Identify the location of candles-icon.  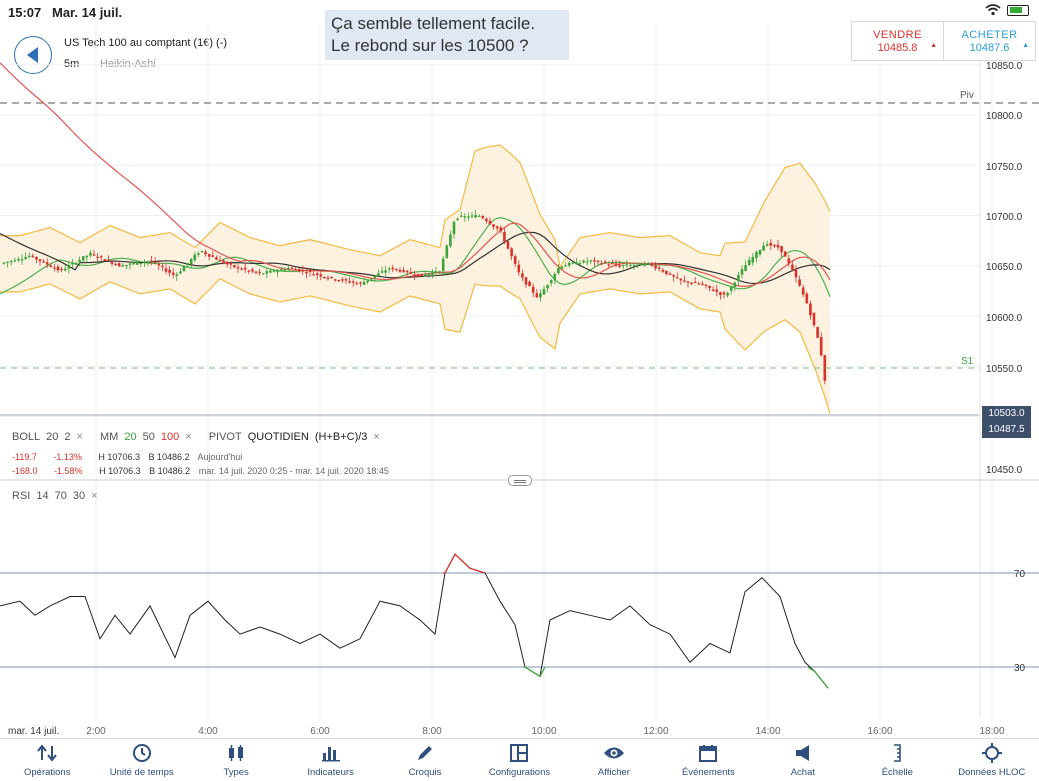
(236, 753).